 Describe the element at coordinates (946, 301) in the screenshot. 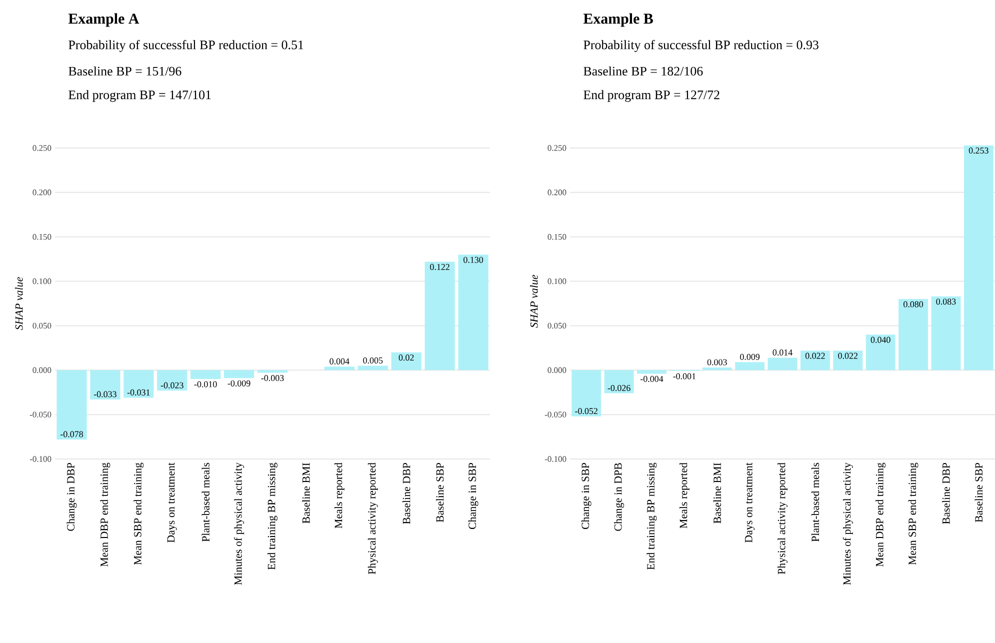

I see `data-label: 0.083` at that location.